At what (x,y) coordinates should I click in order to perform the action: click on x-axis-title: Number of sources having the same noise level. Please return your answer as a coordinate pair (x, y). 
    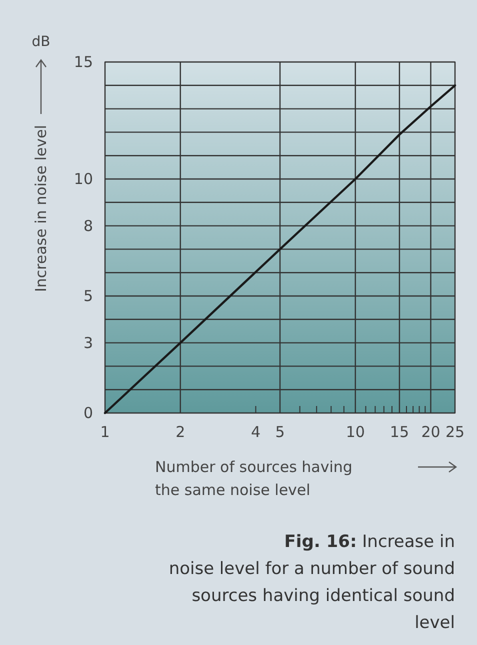
    Looking at the image, I should click on (253, 478).